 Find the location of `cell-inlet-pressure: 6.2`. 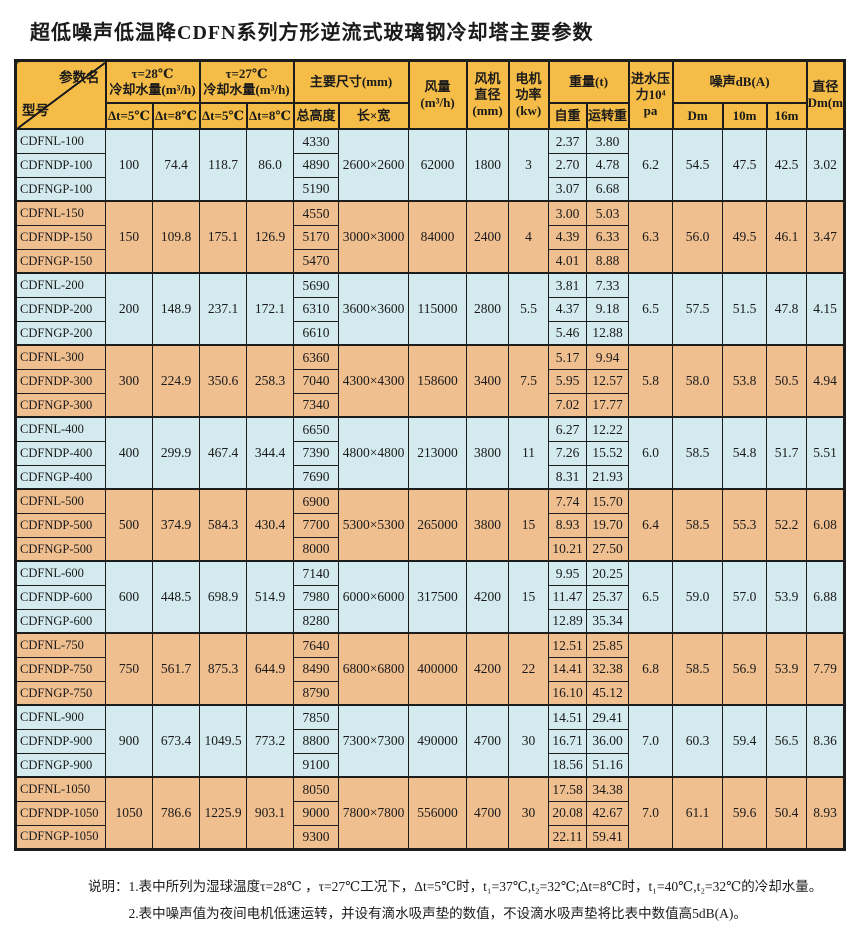

cell-inlet-pressure: 6.2 is located at coordinates (651, 165).